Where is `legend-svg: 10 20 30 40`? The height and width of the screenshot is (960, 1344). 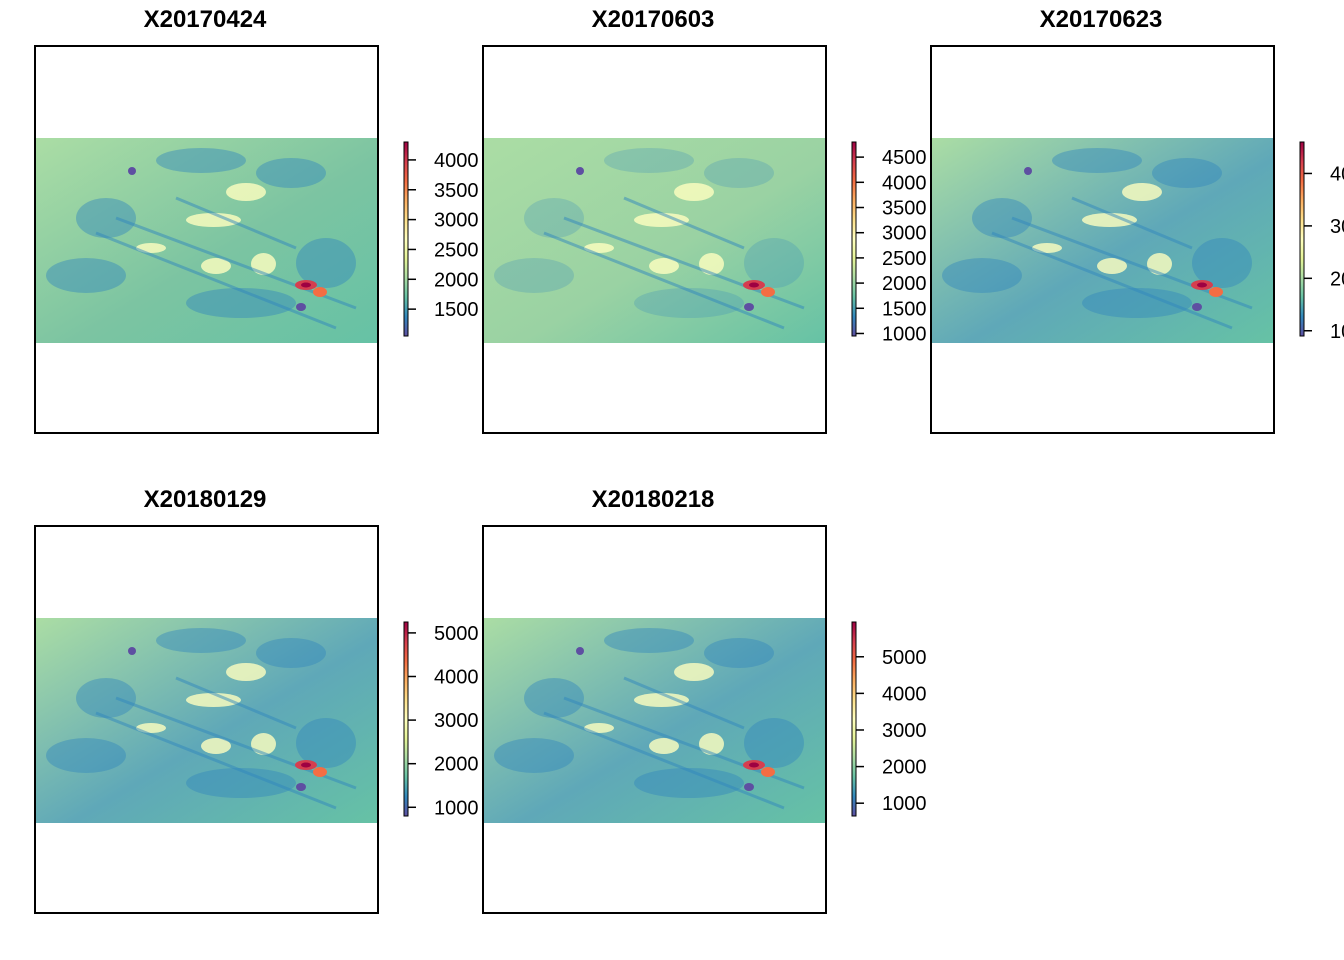 legend-svg: 10 20 30 40 is located at coordinates (1321, 242).